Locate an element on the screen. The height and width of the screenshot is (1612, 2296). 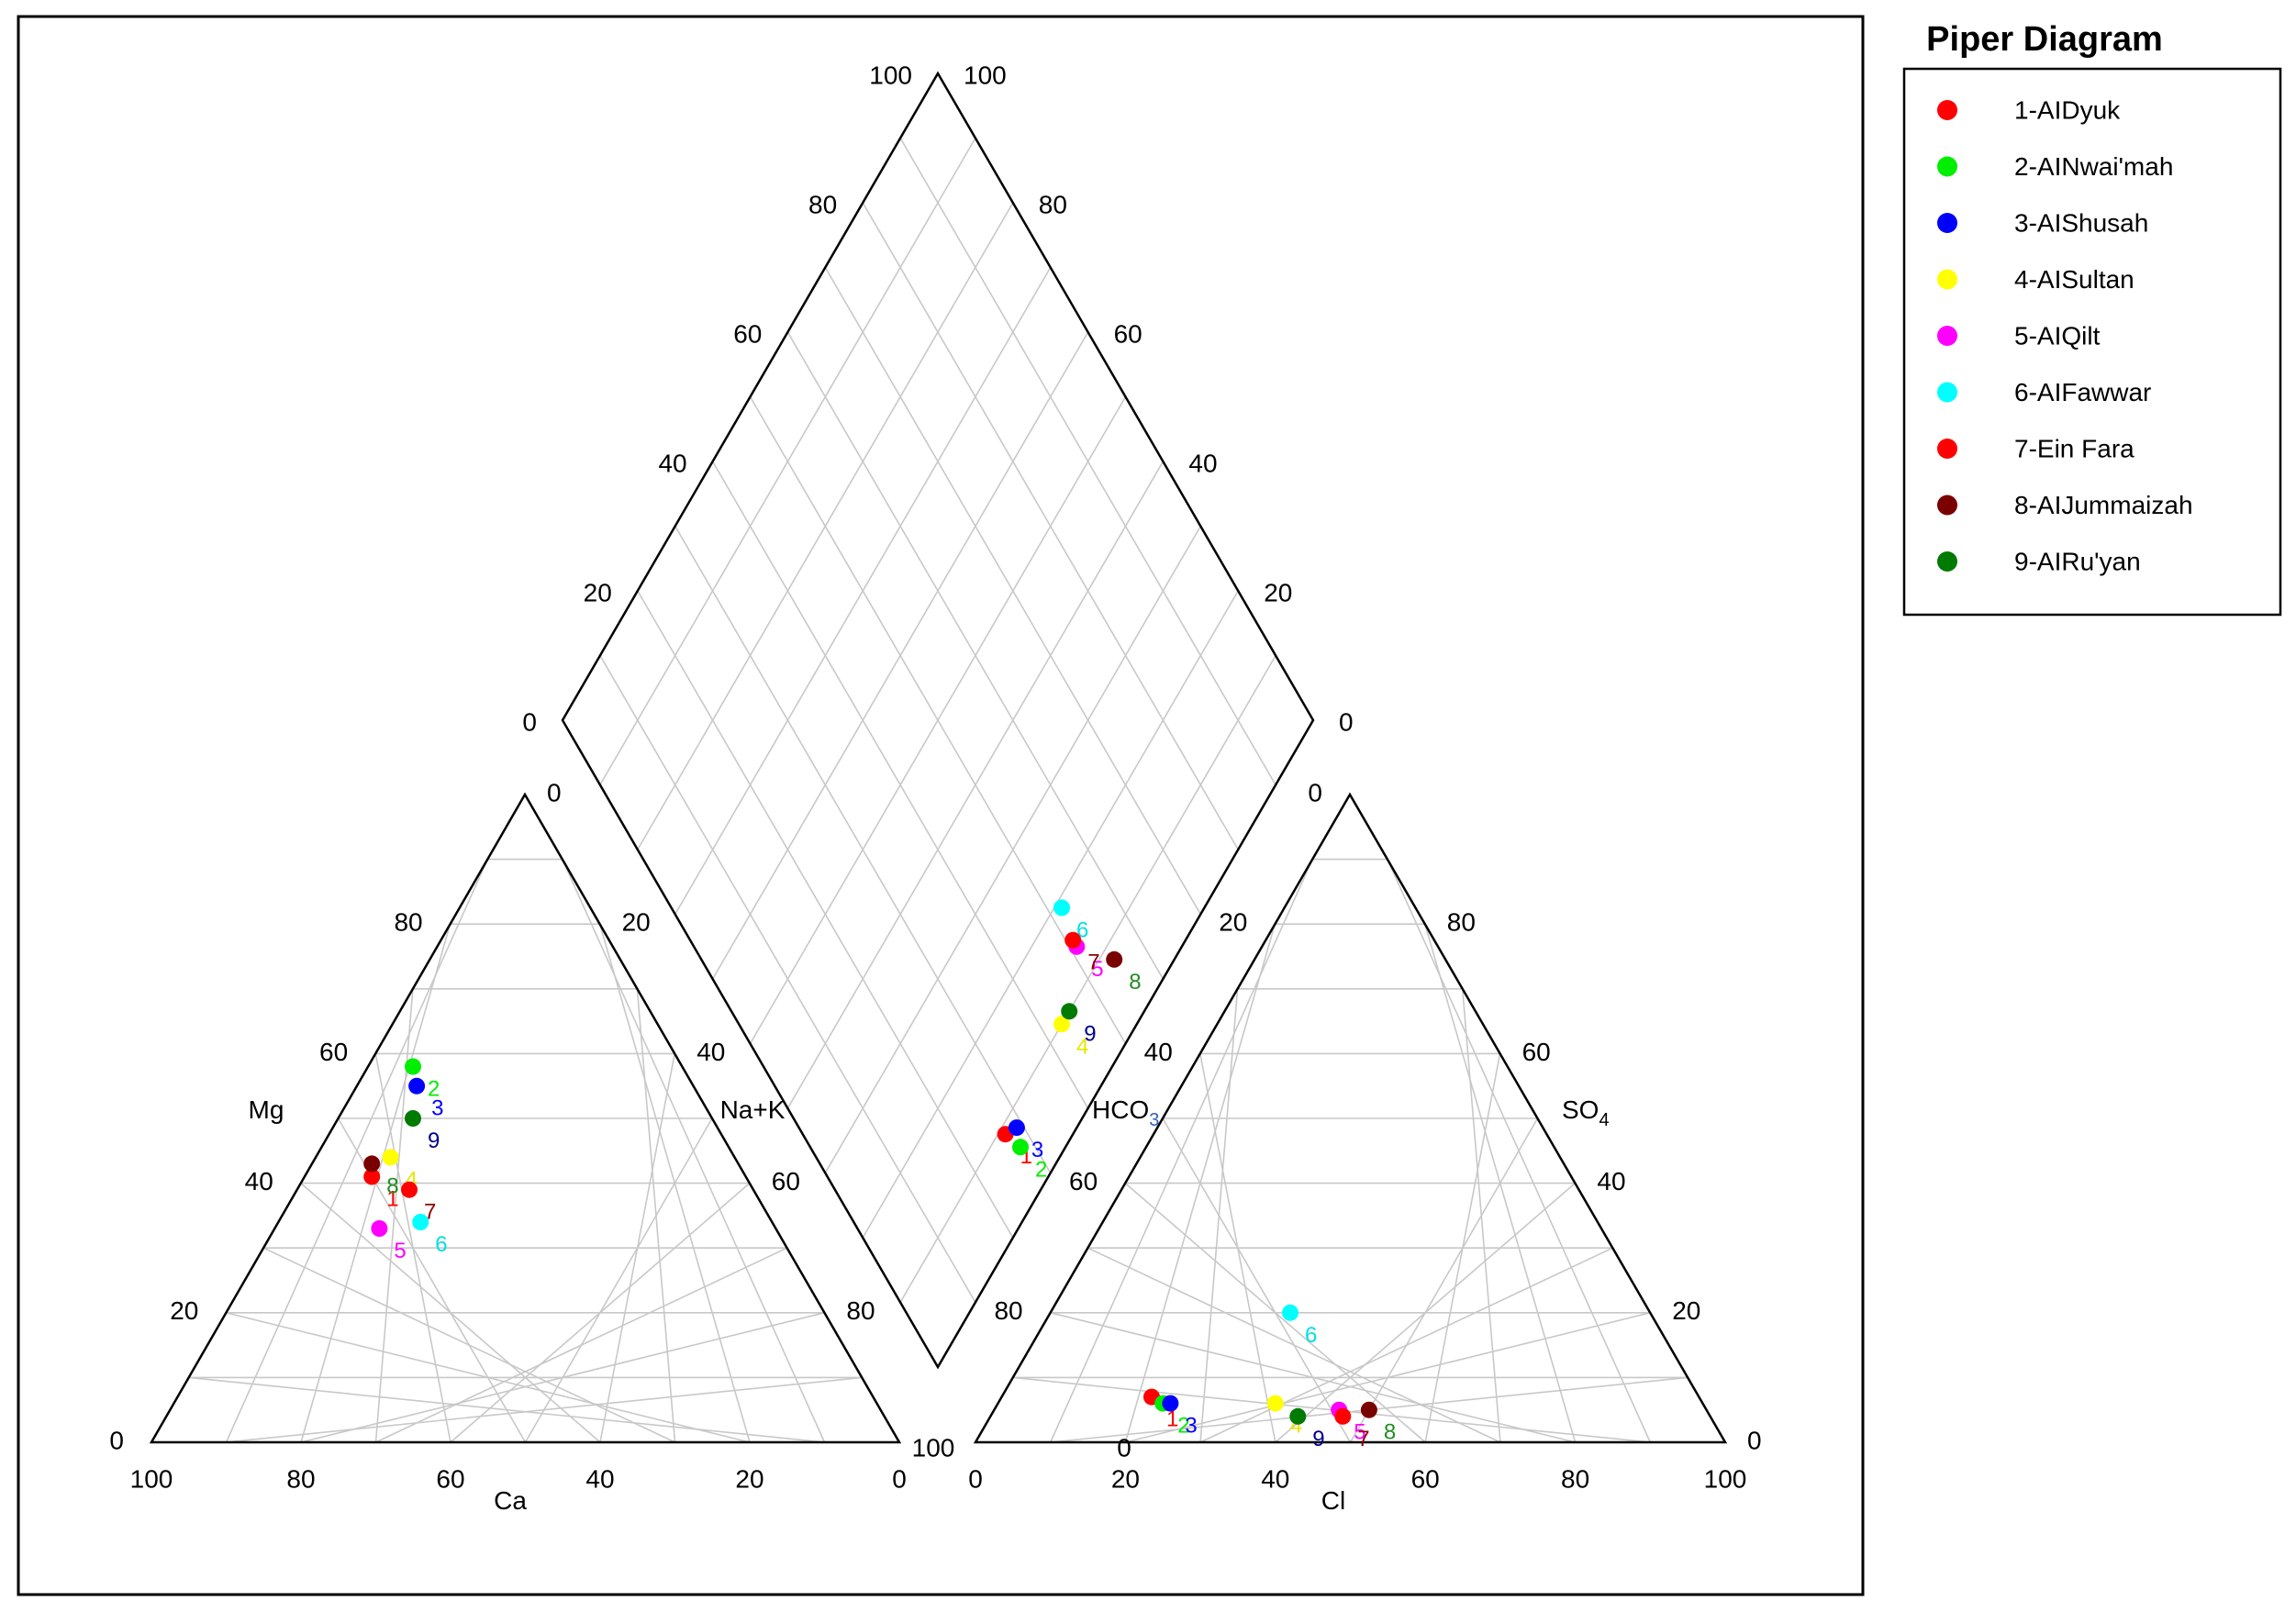
cation-bottom-tick: 0 is located at coordinates (899, 1478).